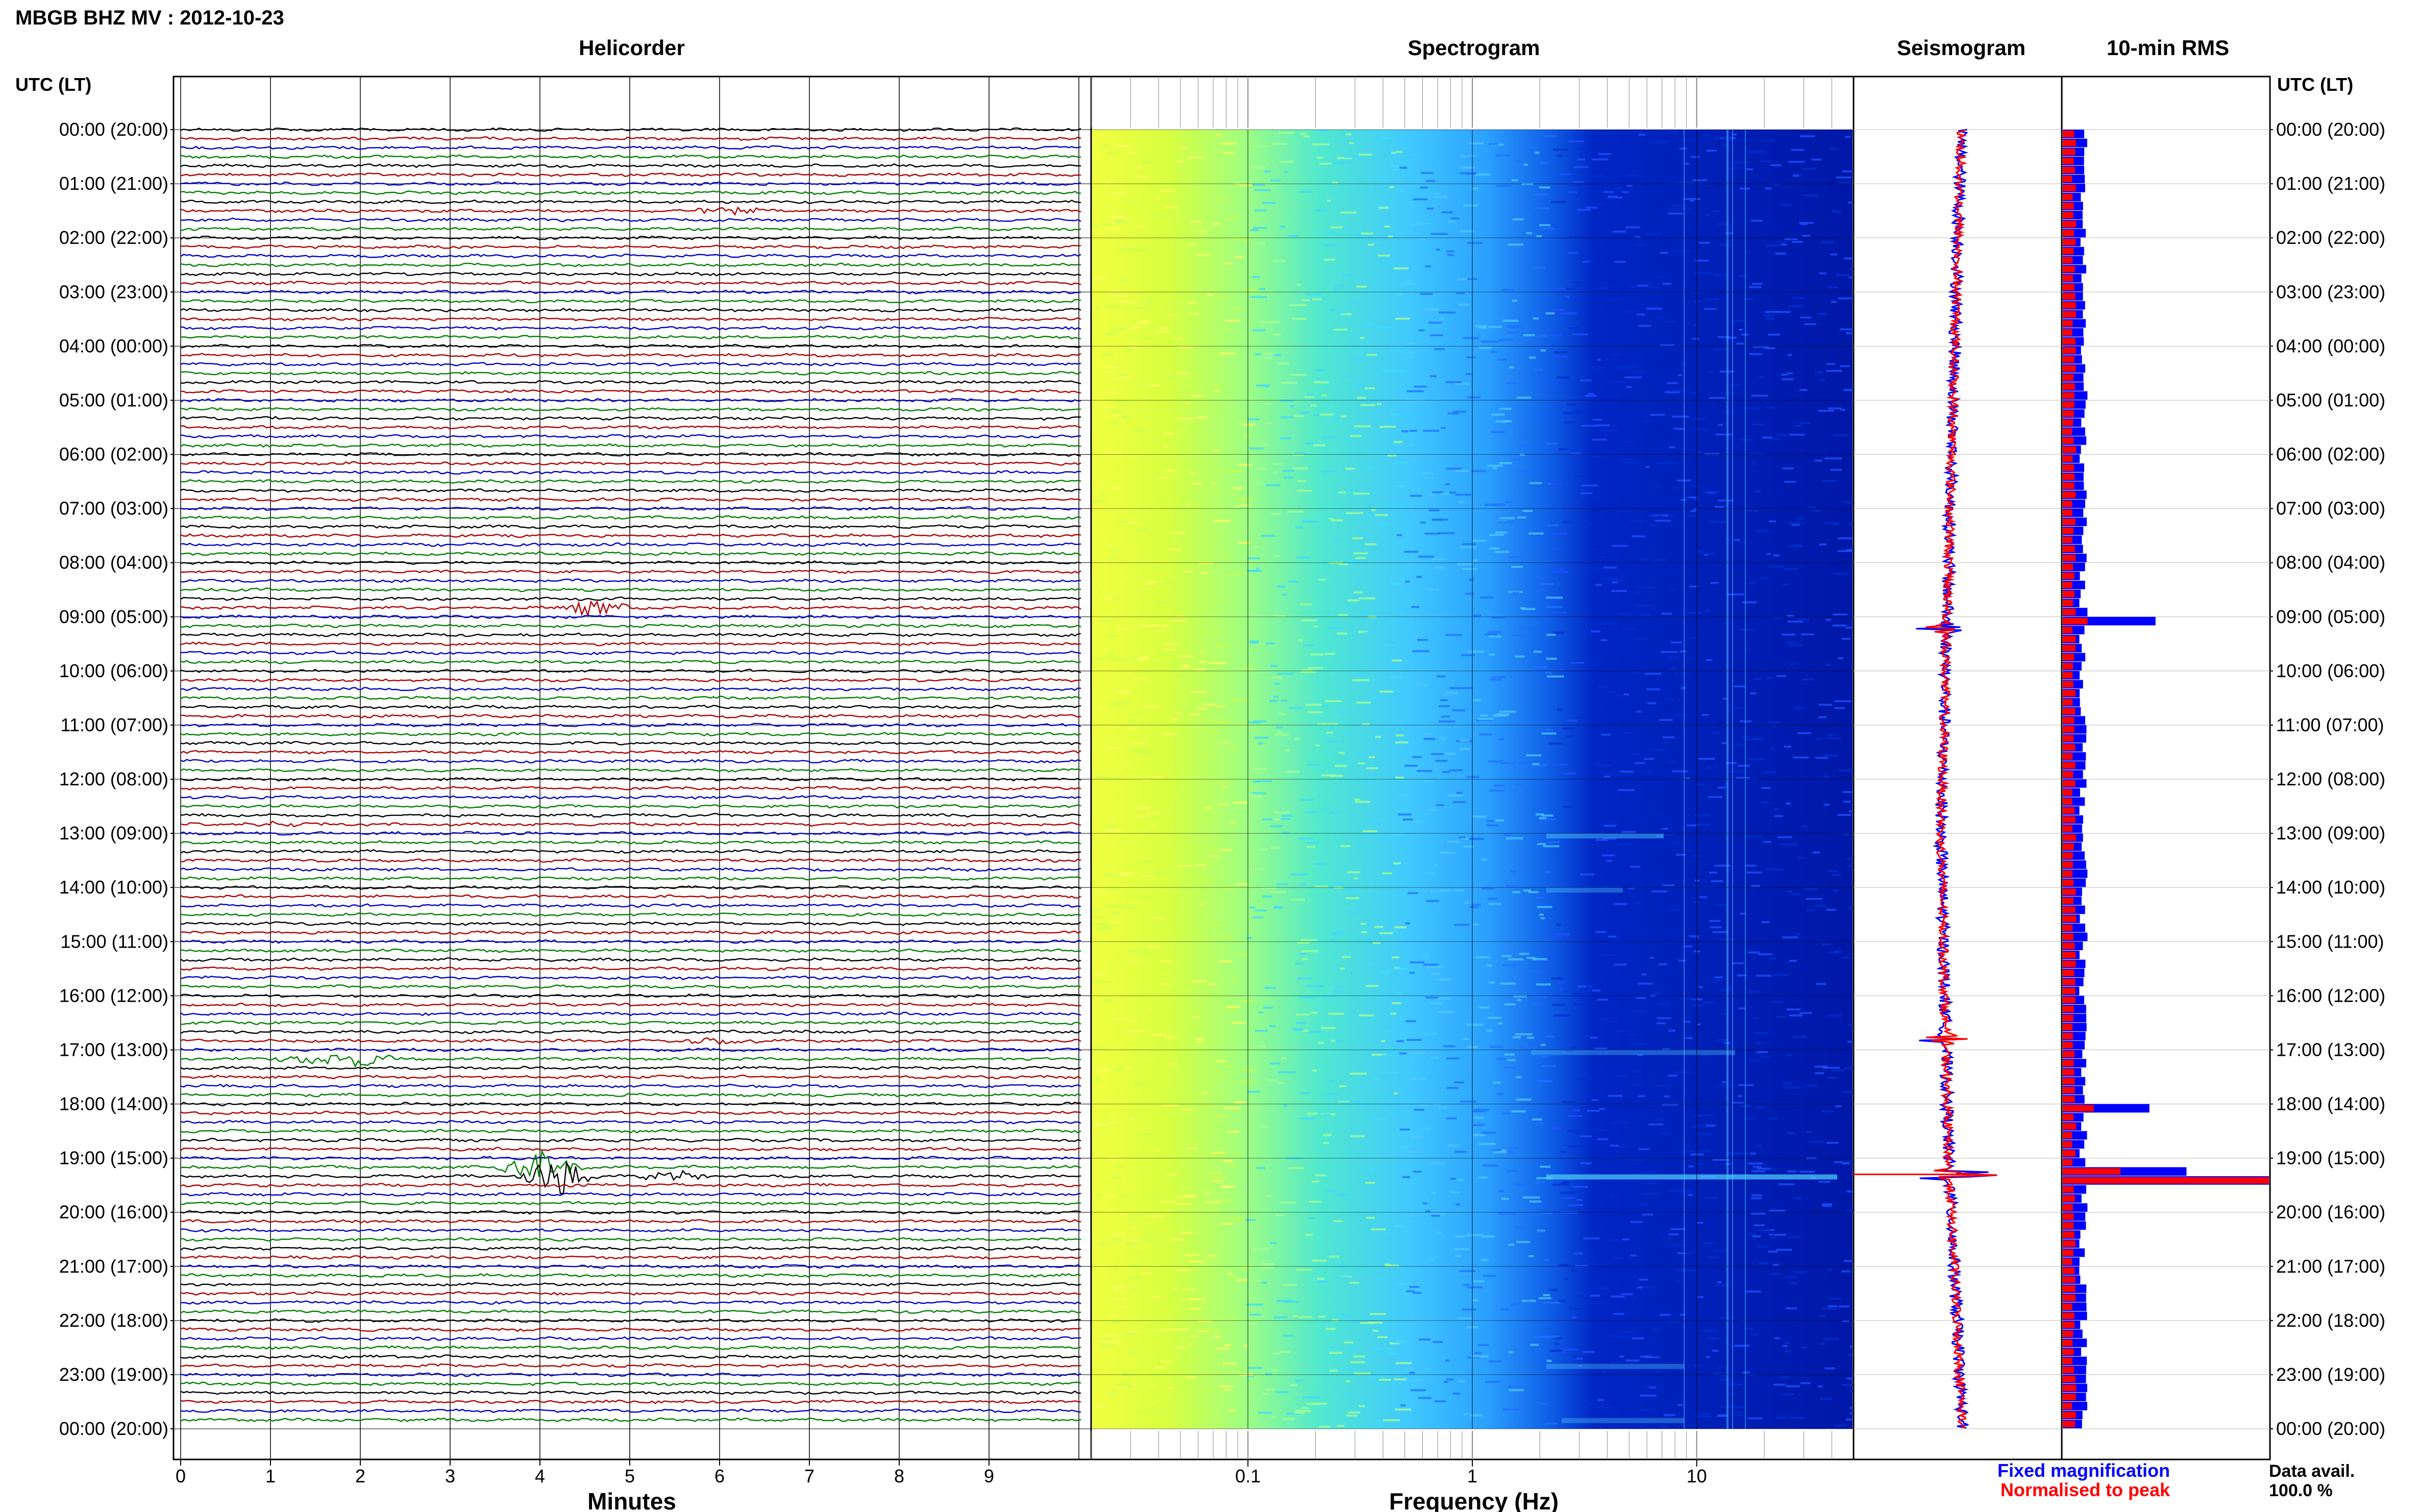 The image size is (2419, 1512). I want to click on data-availability-value: 100.0 %, so click(2301, 1490).